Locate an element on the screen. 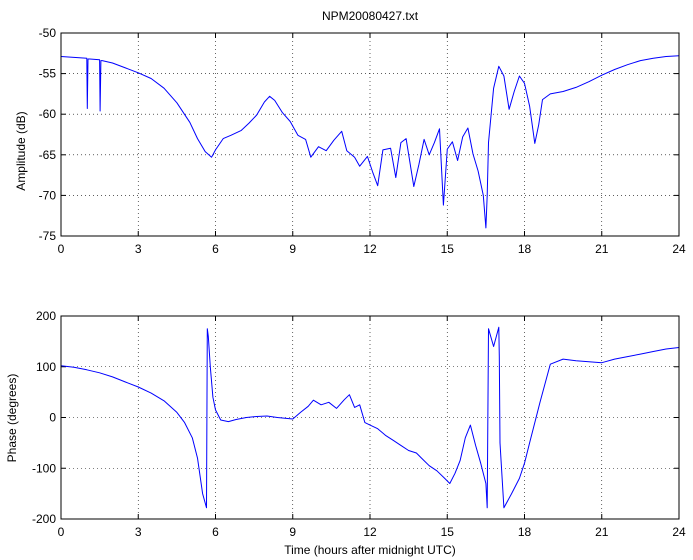  amplitude-x-tick-label: 0 is located at coordinates (61, 249).